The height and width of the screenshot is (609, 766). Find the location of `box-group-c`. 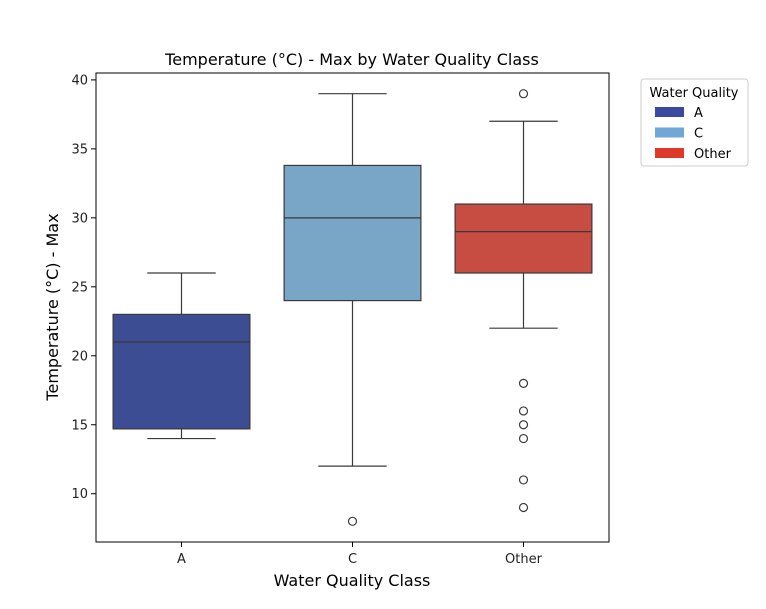

box-group-c is located at coordinates (352, 309).